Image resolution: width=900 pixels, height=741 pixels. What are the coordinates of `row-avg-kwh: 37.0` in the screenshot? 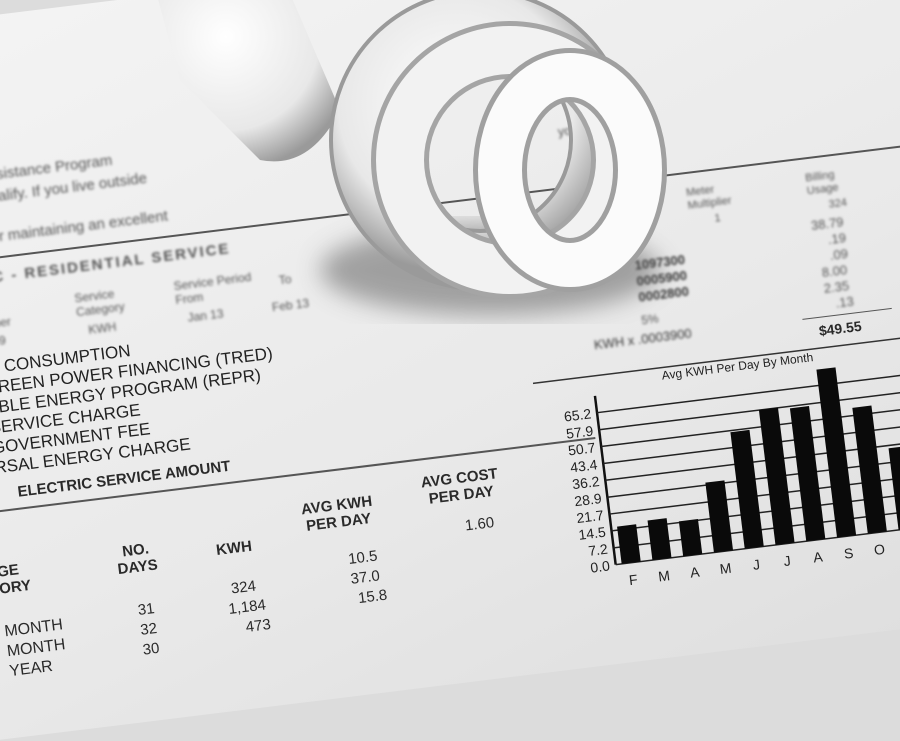 It's located at (365, 577).